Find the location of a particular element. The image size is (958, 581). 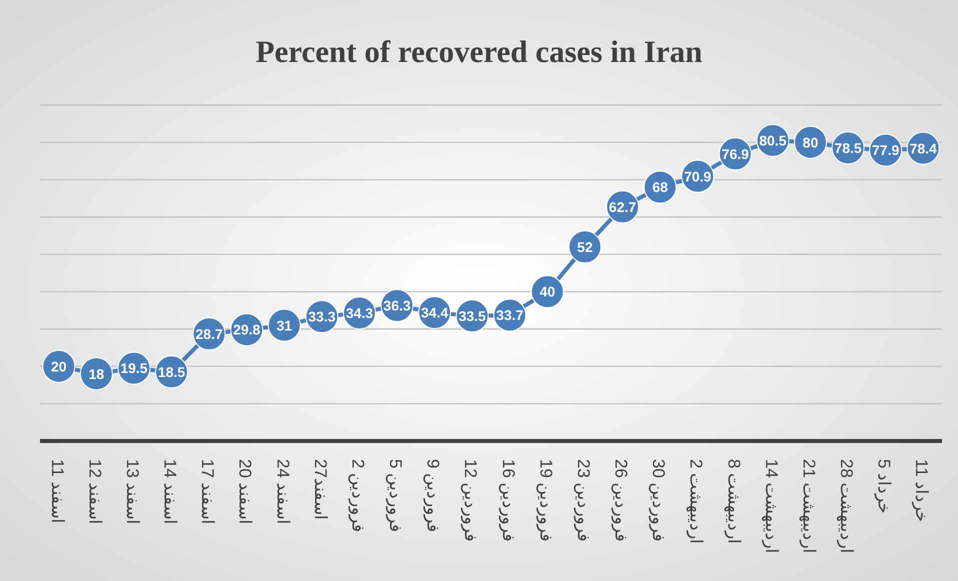

data-label: 52 is located at coordinates (585, 246).